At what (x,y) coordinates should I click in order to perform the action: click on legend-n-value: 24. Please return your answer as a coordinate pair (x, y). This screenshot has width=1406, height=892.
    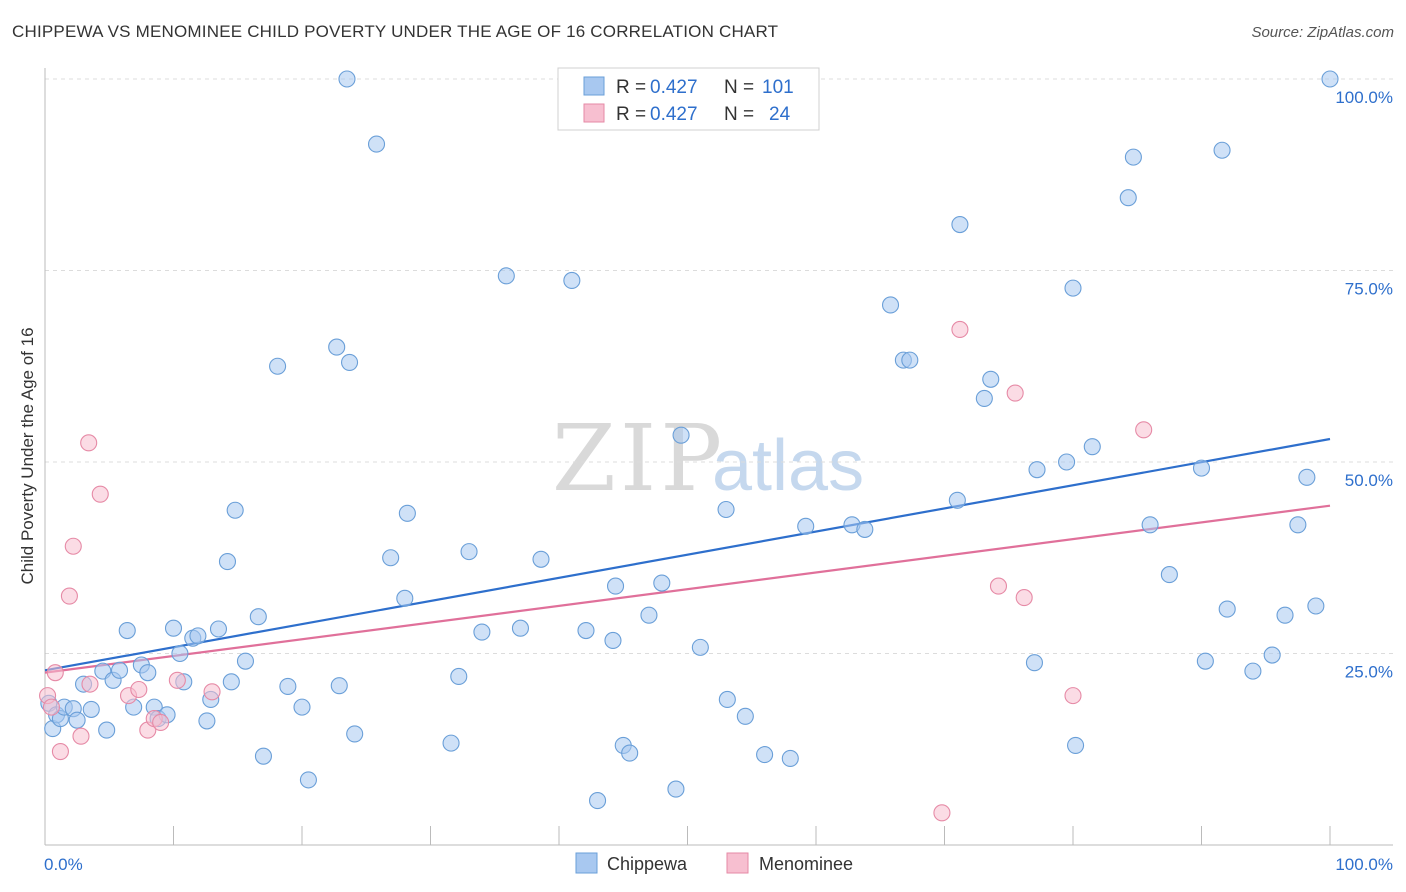
    Looking at the image, I should click on (780, 114).